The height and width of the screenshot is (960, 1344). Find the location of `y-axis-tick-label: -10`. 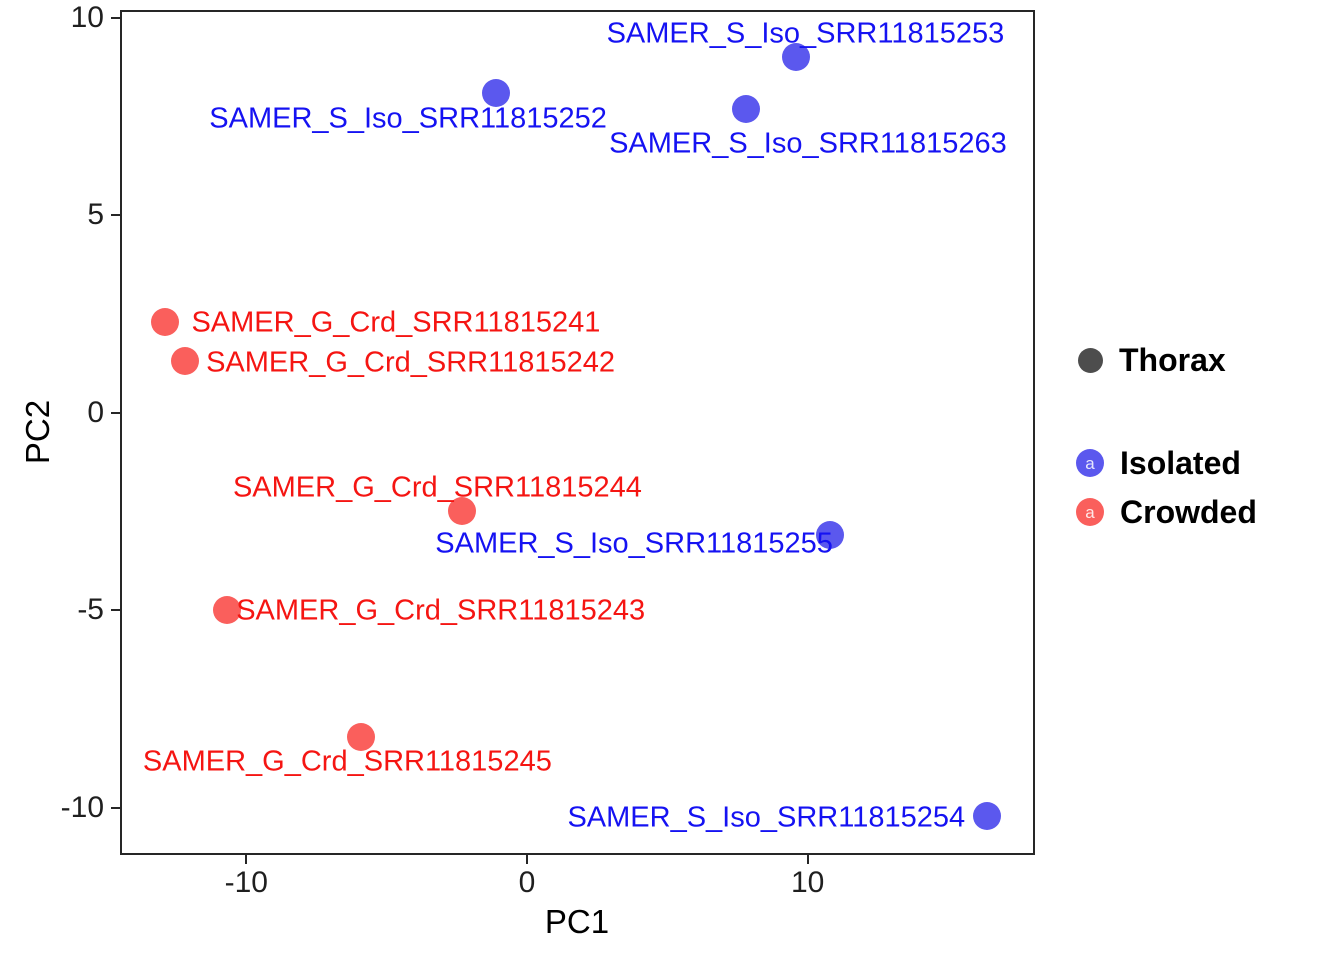

y-axis-tick-label: -10 is located at coordinates (82, 807).